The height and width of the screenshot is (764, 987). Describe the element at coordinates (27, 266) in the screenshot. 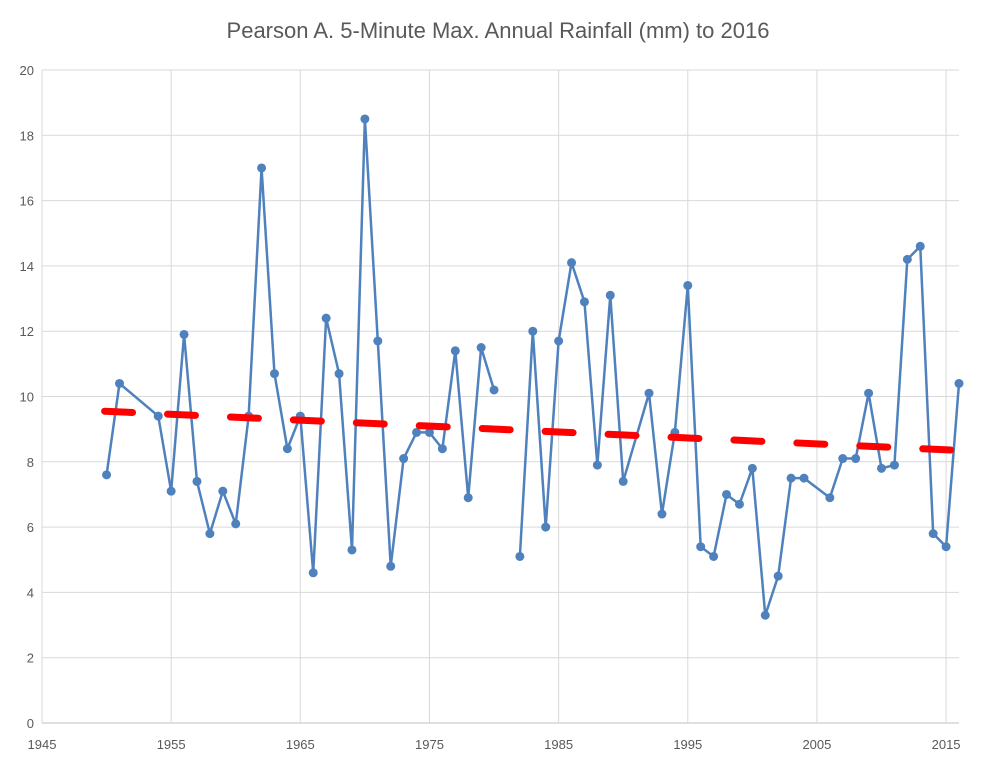

I see `y-tick-label: 14` at that location.